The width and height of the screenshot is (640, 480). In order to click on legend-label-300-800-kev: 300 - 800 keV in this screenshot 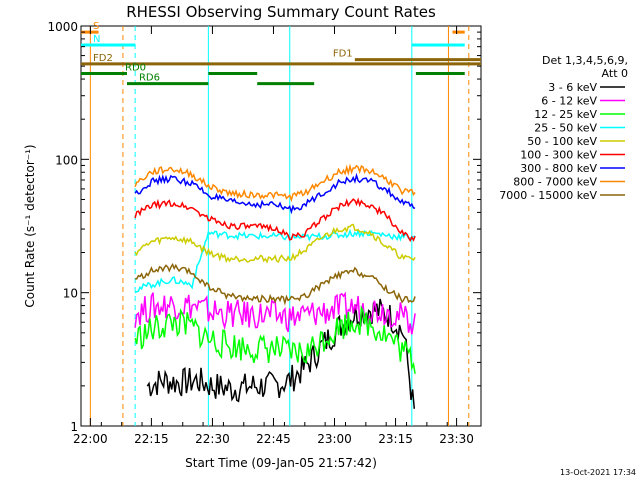, I will do `click(558, 168)`.